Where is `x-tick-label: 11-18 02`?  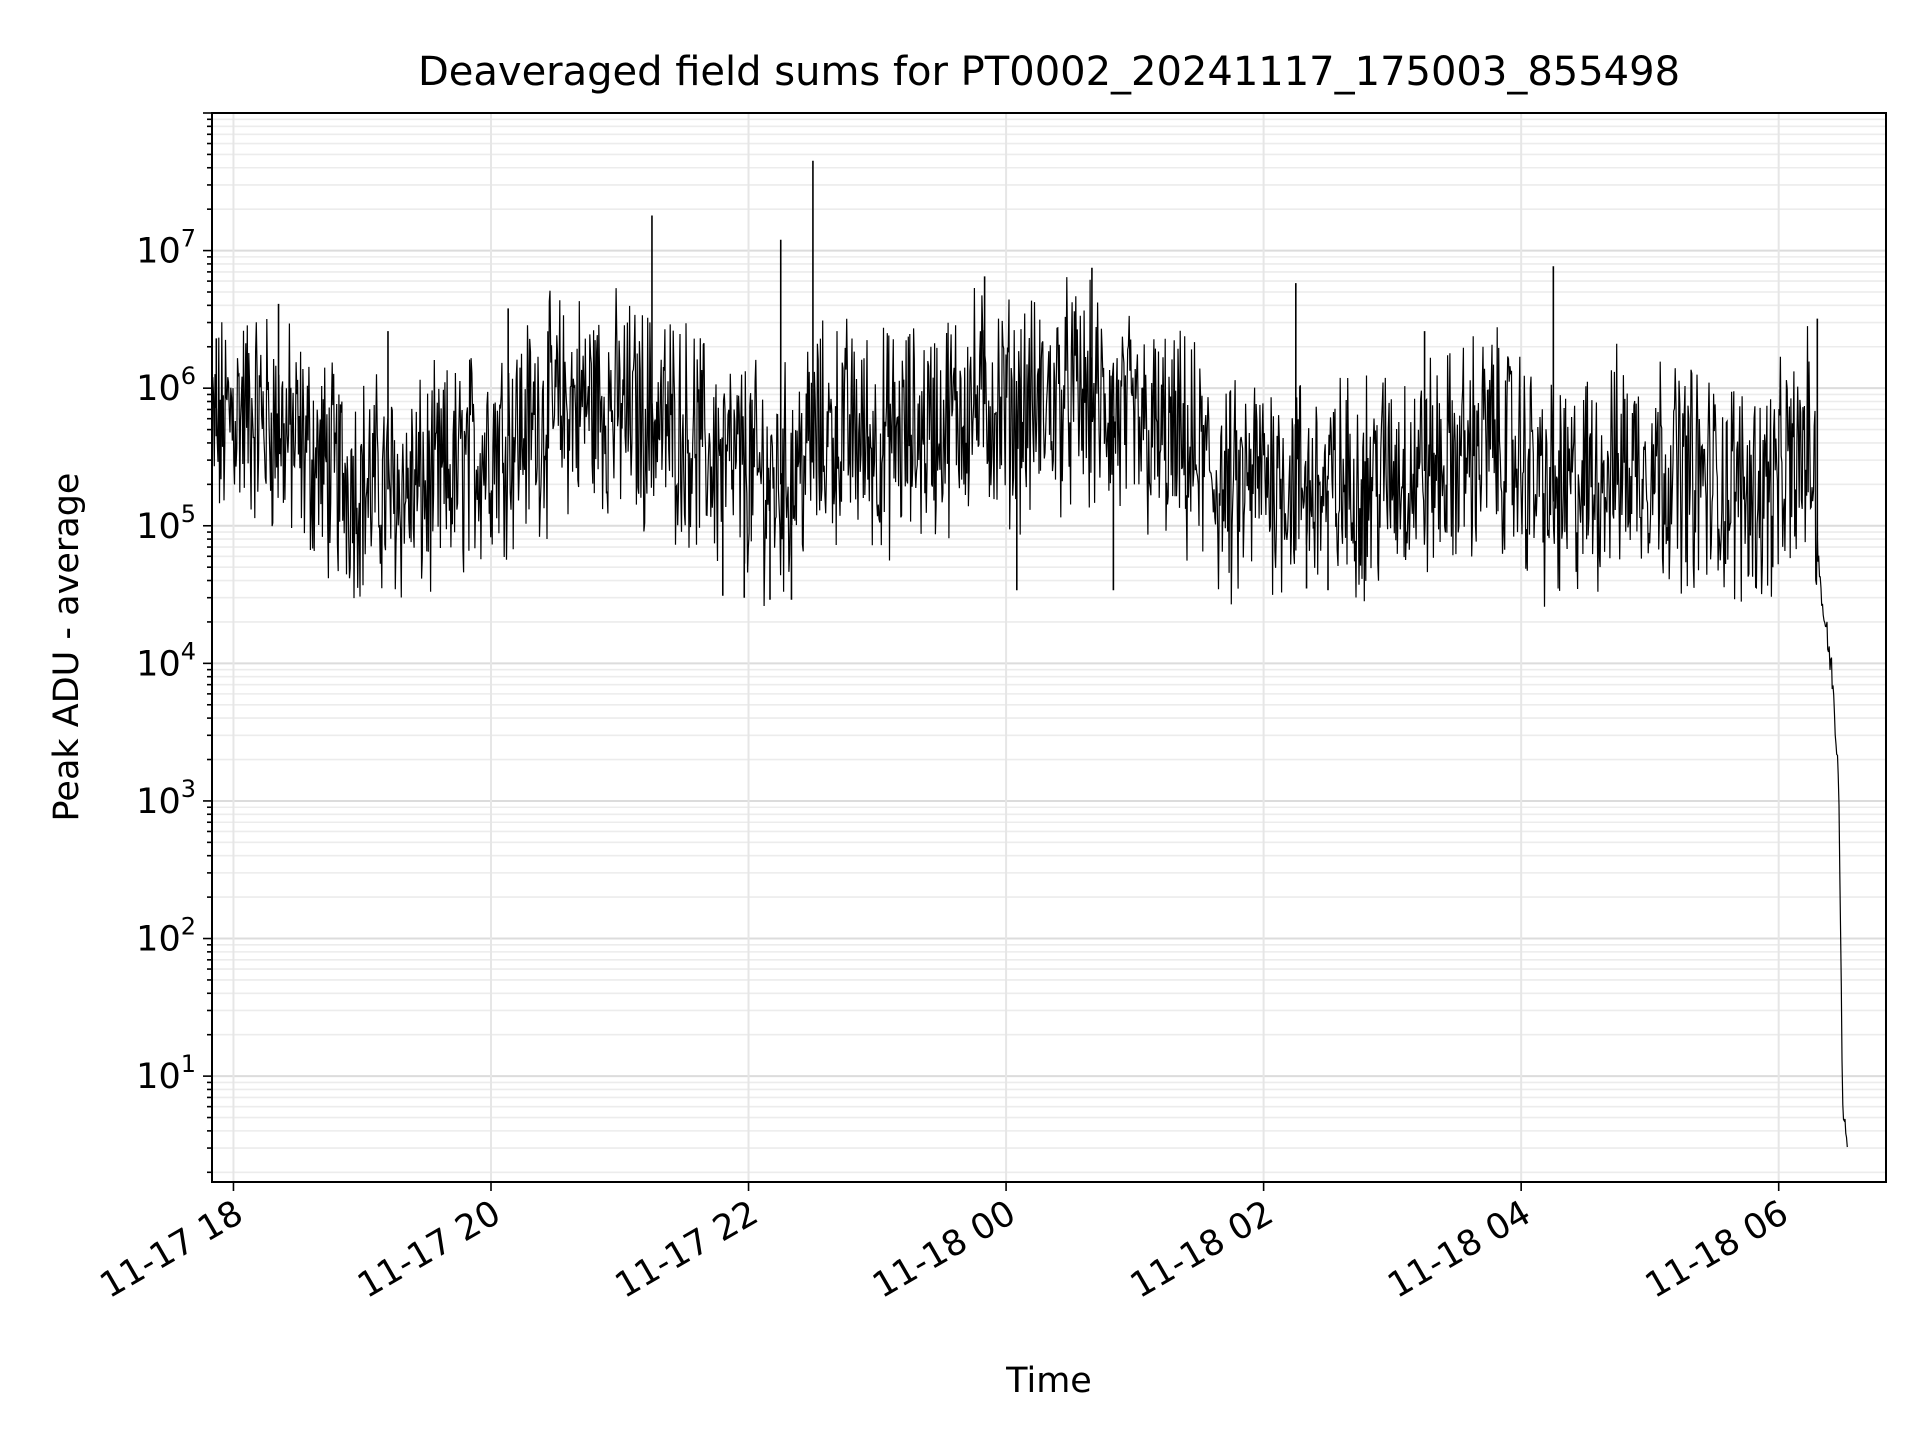
x-tick-label: 11-18 02 is located at coordinates (1202, 1249).